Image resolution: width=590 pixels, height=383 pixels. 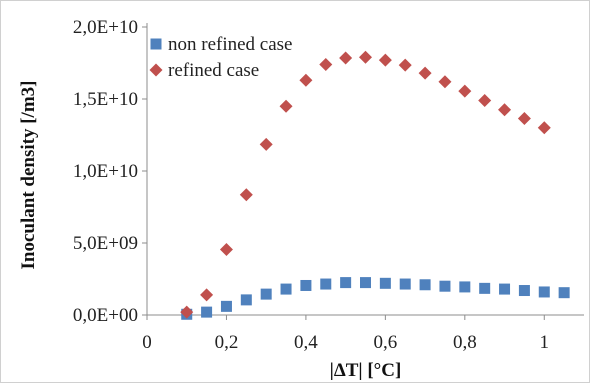 I want to click on y-tick-label: 0,0E+00, so click(x=105, y=315).